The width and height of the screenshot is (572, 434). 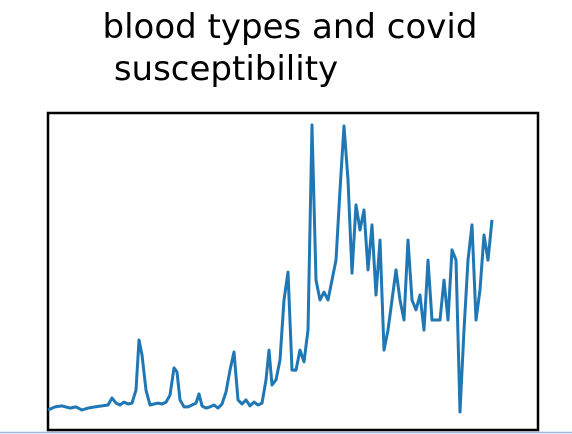 What do you see at coordinates (290, 48) in the screenshot?
I see `chart-title: blood types and covid susceptibility` at bounding box center [290, 48].